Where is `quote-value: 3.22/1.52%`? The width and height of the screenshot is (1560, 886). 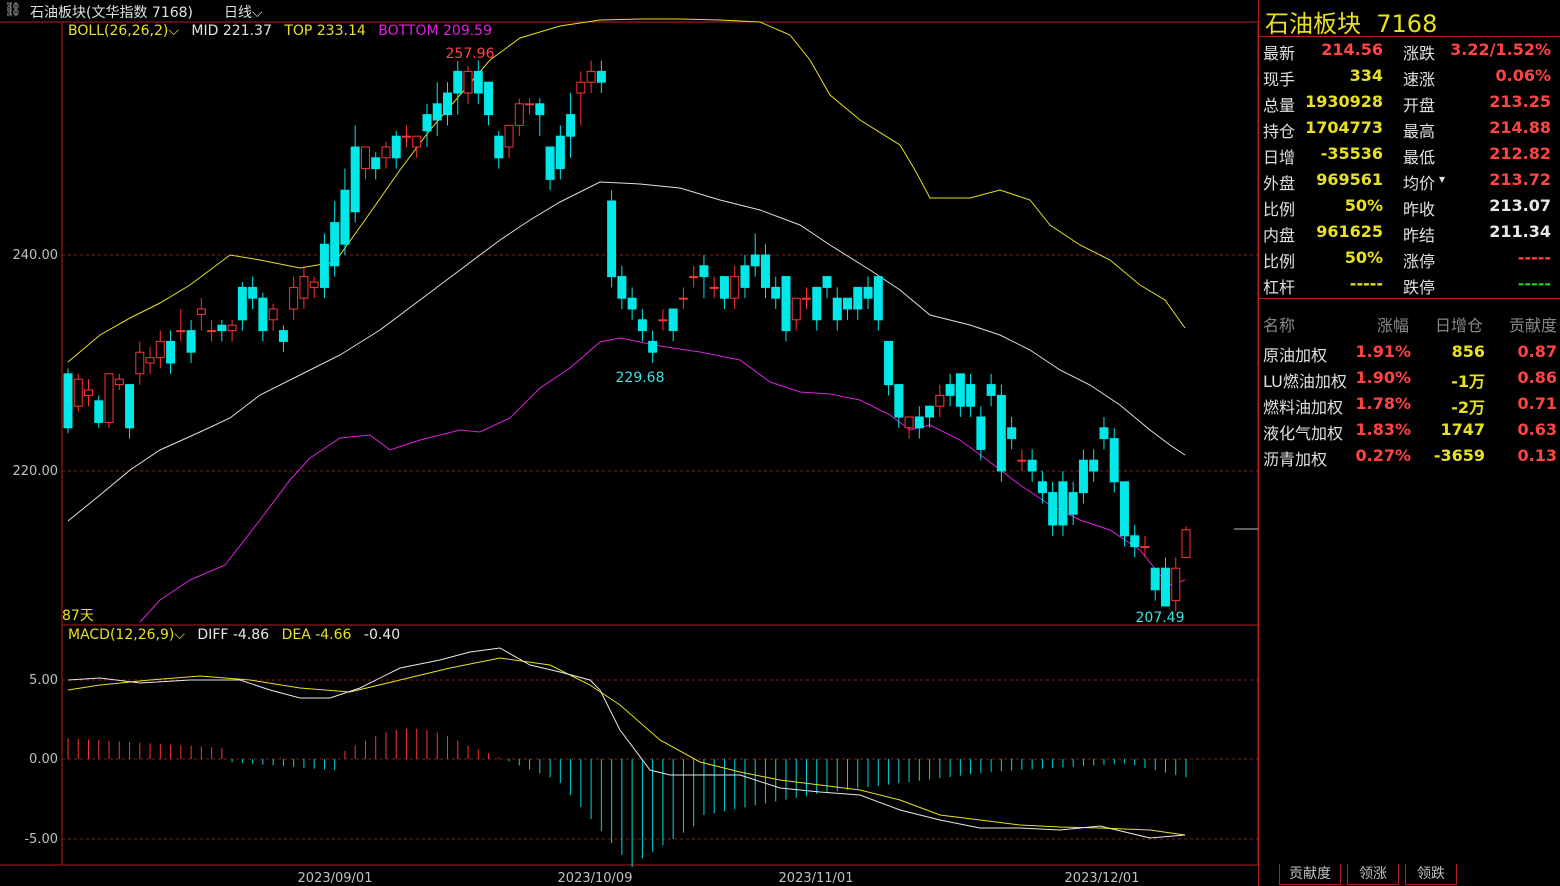
quote-value: 3.22/1.52% is located at coordinates (1500, 49).